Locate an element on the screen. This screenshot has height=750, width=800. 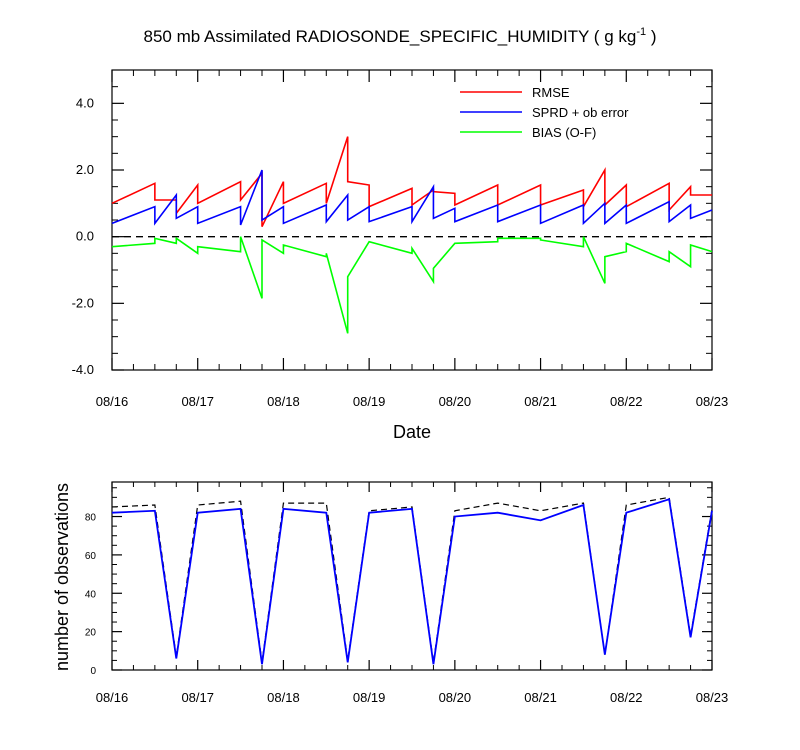
series-line-rmse is located at coordinates (411, 182).